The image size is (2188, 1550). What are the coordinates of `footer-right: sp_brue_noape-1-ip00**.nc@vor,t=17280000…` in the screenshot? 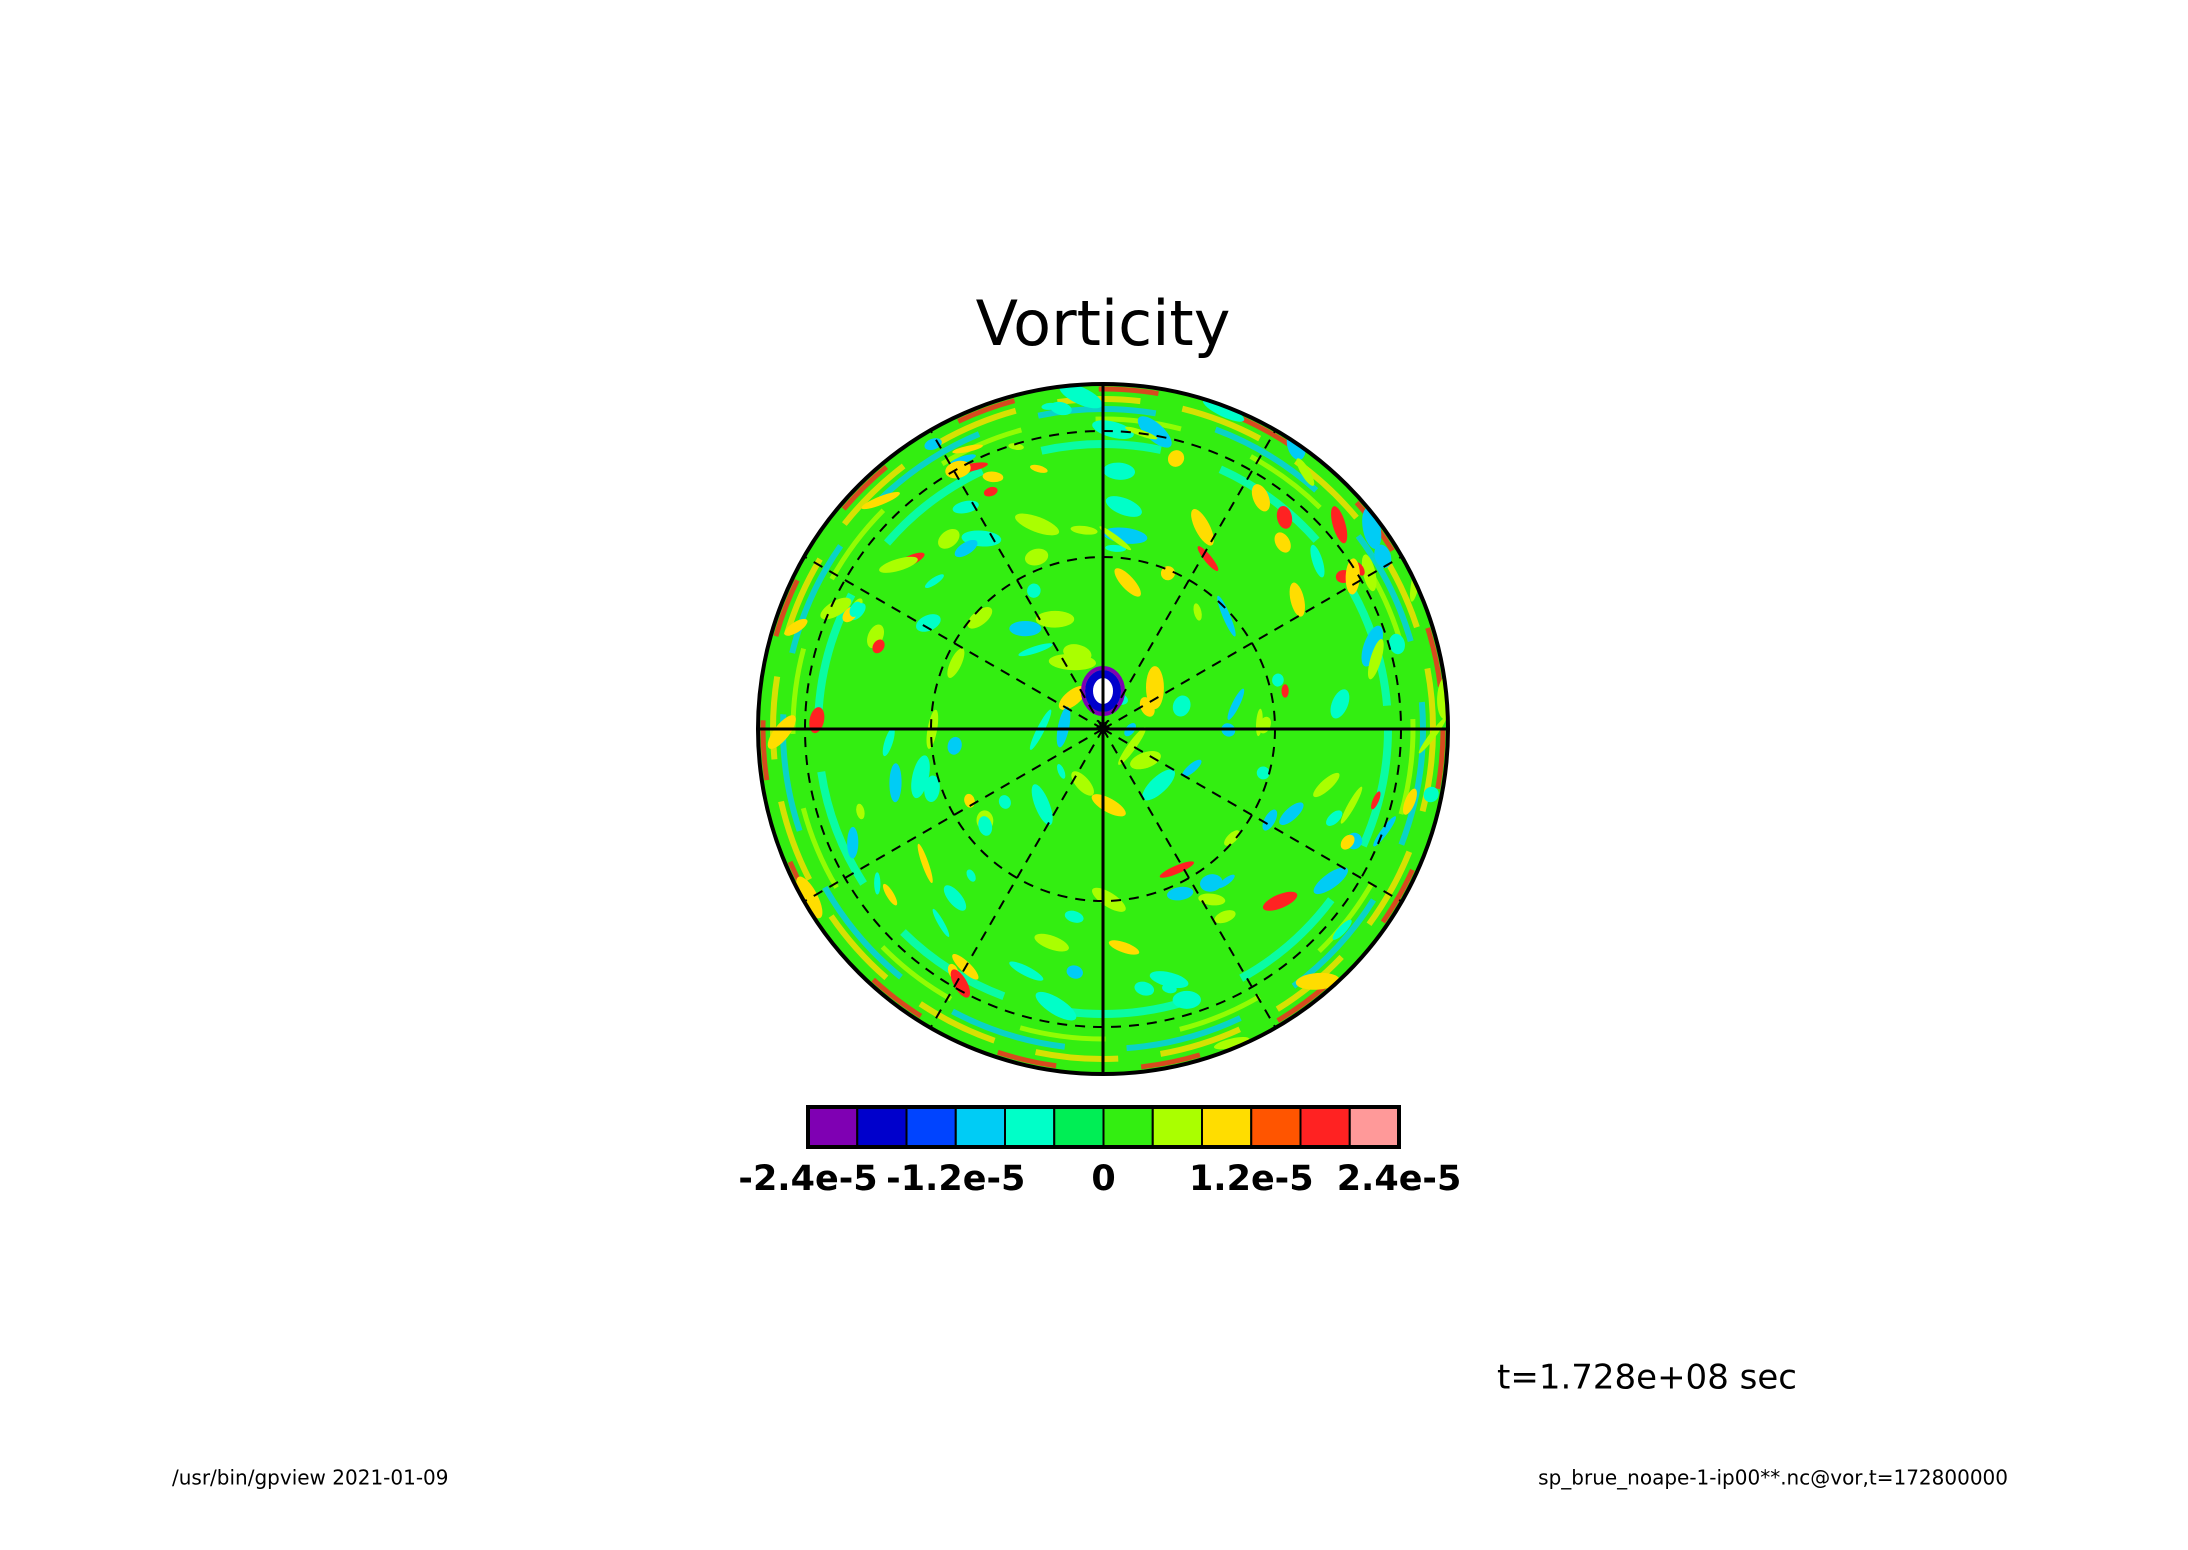 It's located at (1773, 1478).